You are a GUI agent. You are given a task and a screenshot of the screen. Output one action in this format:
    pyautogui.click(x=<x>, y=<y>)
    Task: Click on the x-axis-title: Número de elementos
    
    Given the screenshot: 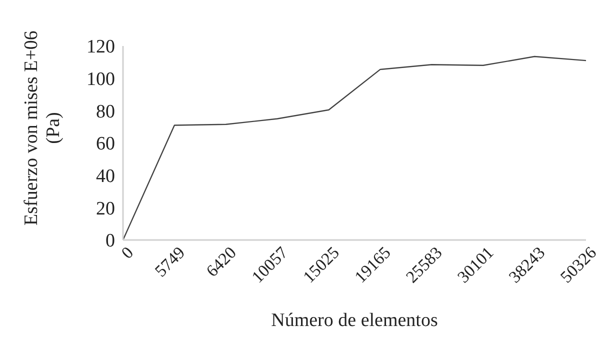 What is the action you would take?
    pyautogui.click(x=354, y=320)
    